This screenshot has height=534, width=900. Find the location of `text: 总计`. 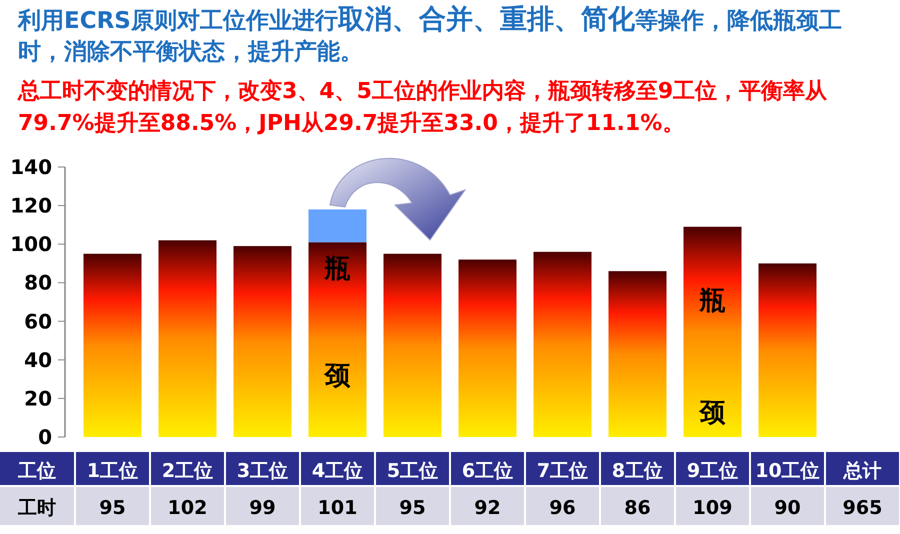

text: 总计 is located at coordinates (863, 471).